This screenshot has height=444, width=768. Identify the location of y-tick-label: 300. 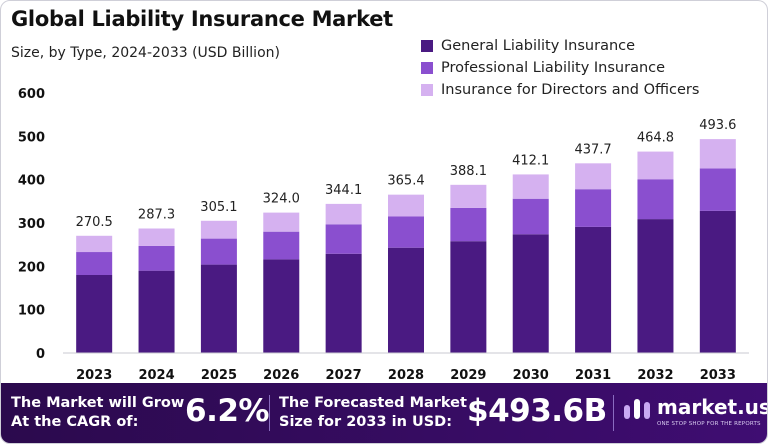
(31, 224).